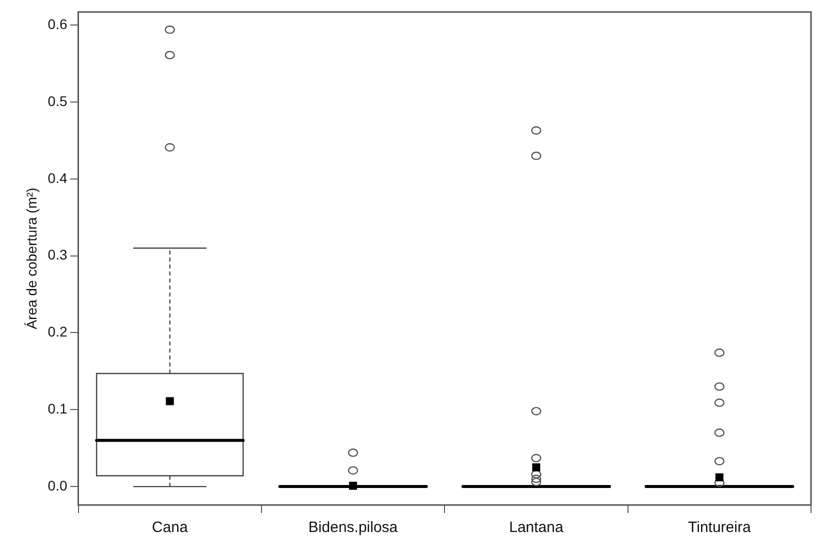  What do you see at coordinates (58, 178) in the screenshot?
I see `y-tick-label: 0.4` at bounding box center [58, 178].